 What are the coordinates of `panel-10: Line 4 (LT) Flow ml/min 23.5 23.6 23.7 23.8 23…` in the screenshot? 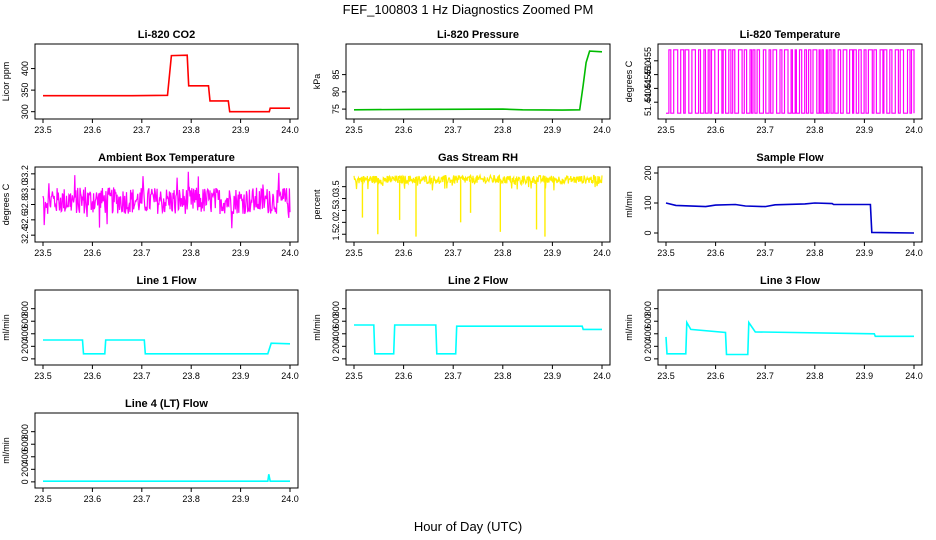 It's located at (150, 451).